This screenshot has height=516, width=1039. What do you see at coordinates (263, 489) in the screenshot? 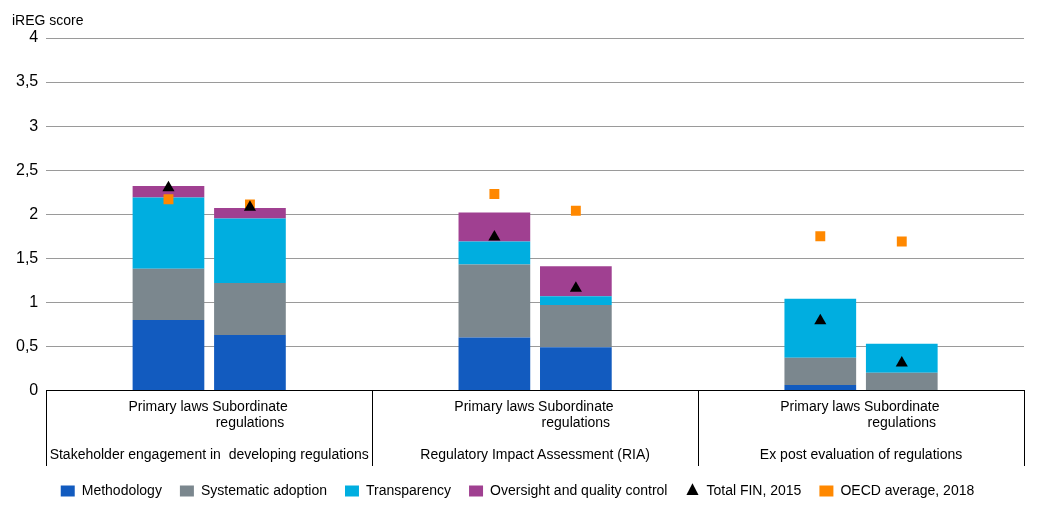
I see `legend-label: Systematic adoption` at bounding box center [263, 489].